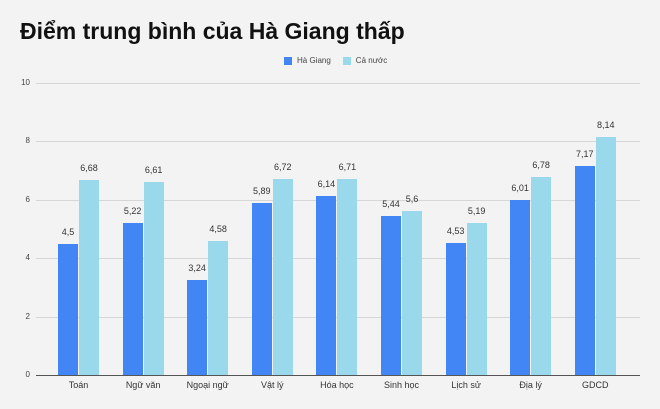  I want to click on data-label: 8,14, so click(606, 125).